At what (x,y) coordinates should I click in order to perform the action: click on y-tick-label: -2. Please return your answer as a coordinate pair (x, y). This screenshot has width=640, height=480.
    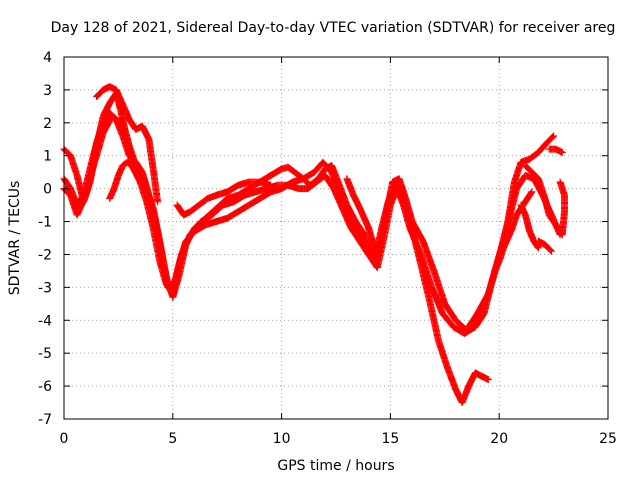
    Looking at the image, I should click on (45, 255).